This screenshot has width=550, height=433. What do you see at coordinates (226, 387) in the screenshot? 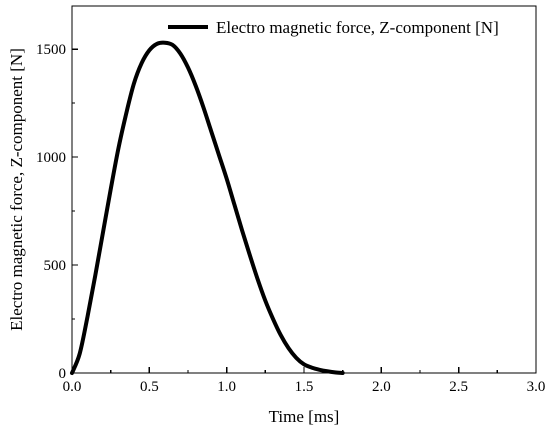
I see `x-tick-label: 1.0` at bounding box center [226, 387].